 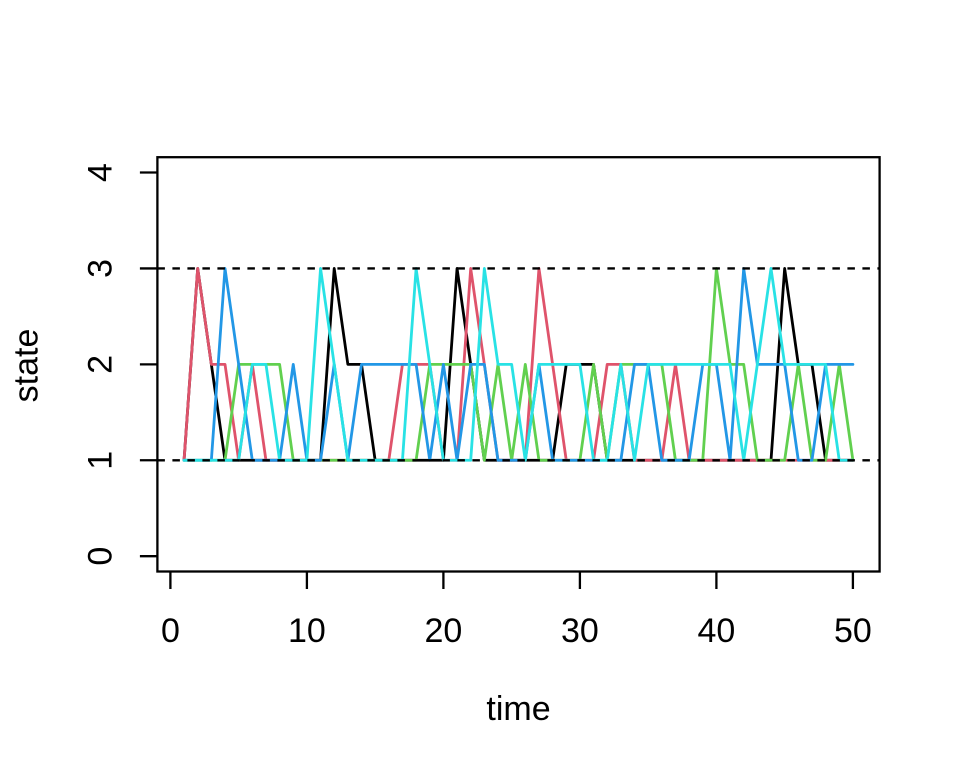 What do you see at coordinates (27, 366) in the screenshot?
I see `svg-text: state` at bounding box center [27, 366].